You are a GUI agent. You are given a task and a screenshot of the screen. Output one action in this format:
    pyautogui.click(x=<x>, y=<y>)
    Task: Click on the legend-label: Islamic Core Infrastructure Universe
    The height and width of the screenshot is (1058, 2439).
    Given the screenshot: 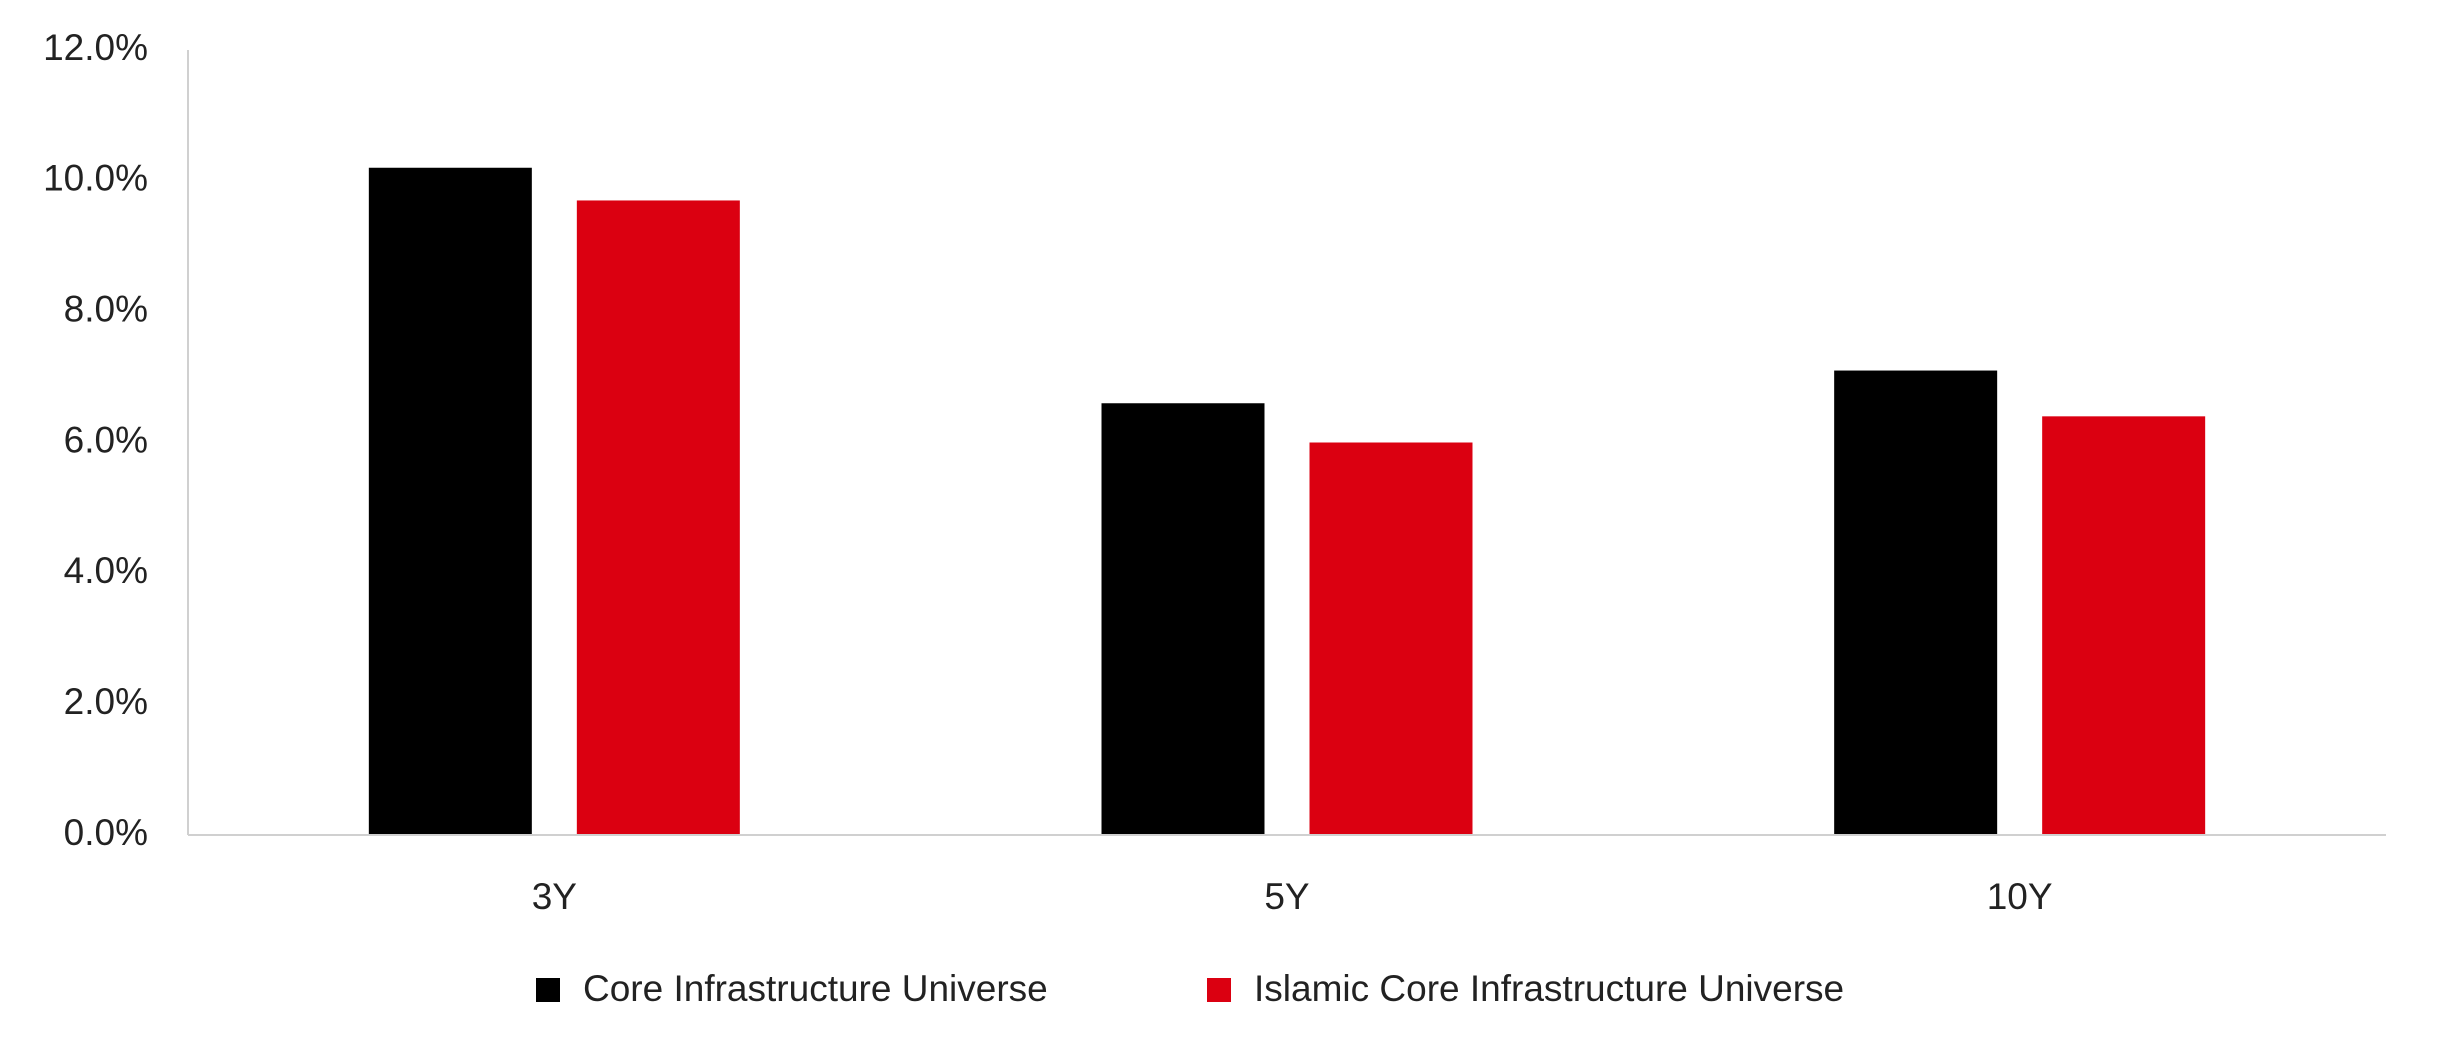 What is the action you would take?
    pyautogui.click(x=1549, y=988)
    